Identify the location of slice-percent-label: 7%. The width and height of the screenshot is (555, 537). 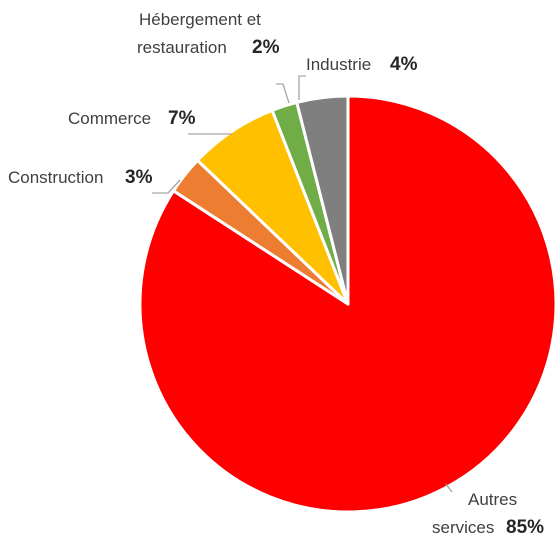
(182, 118).